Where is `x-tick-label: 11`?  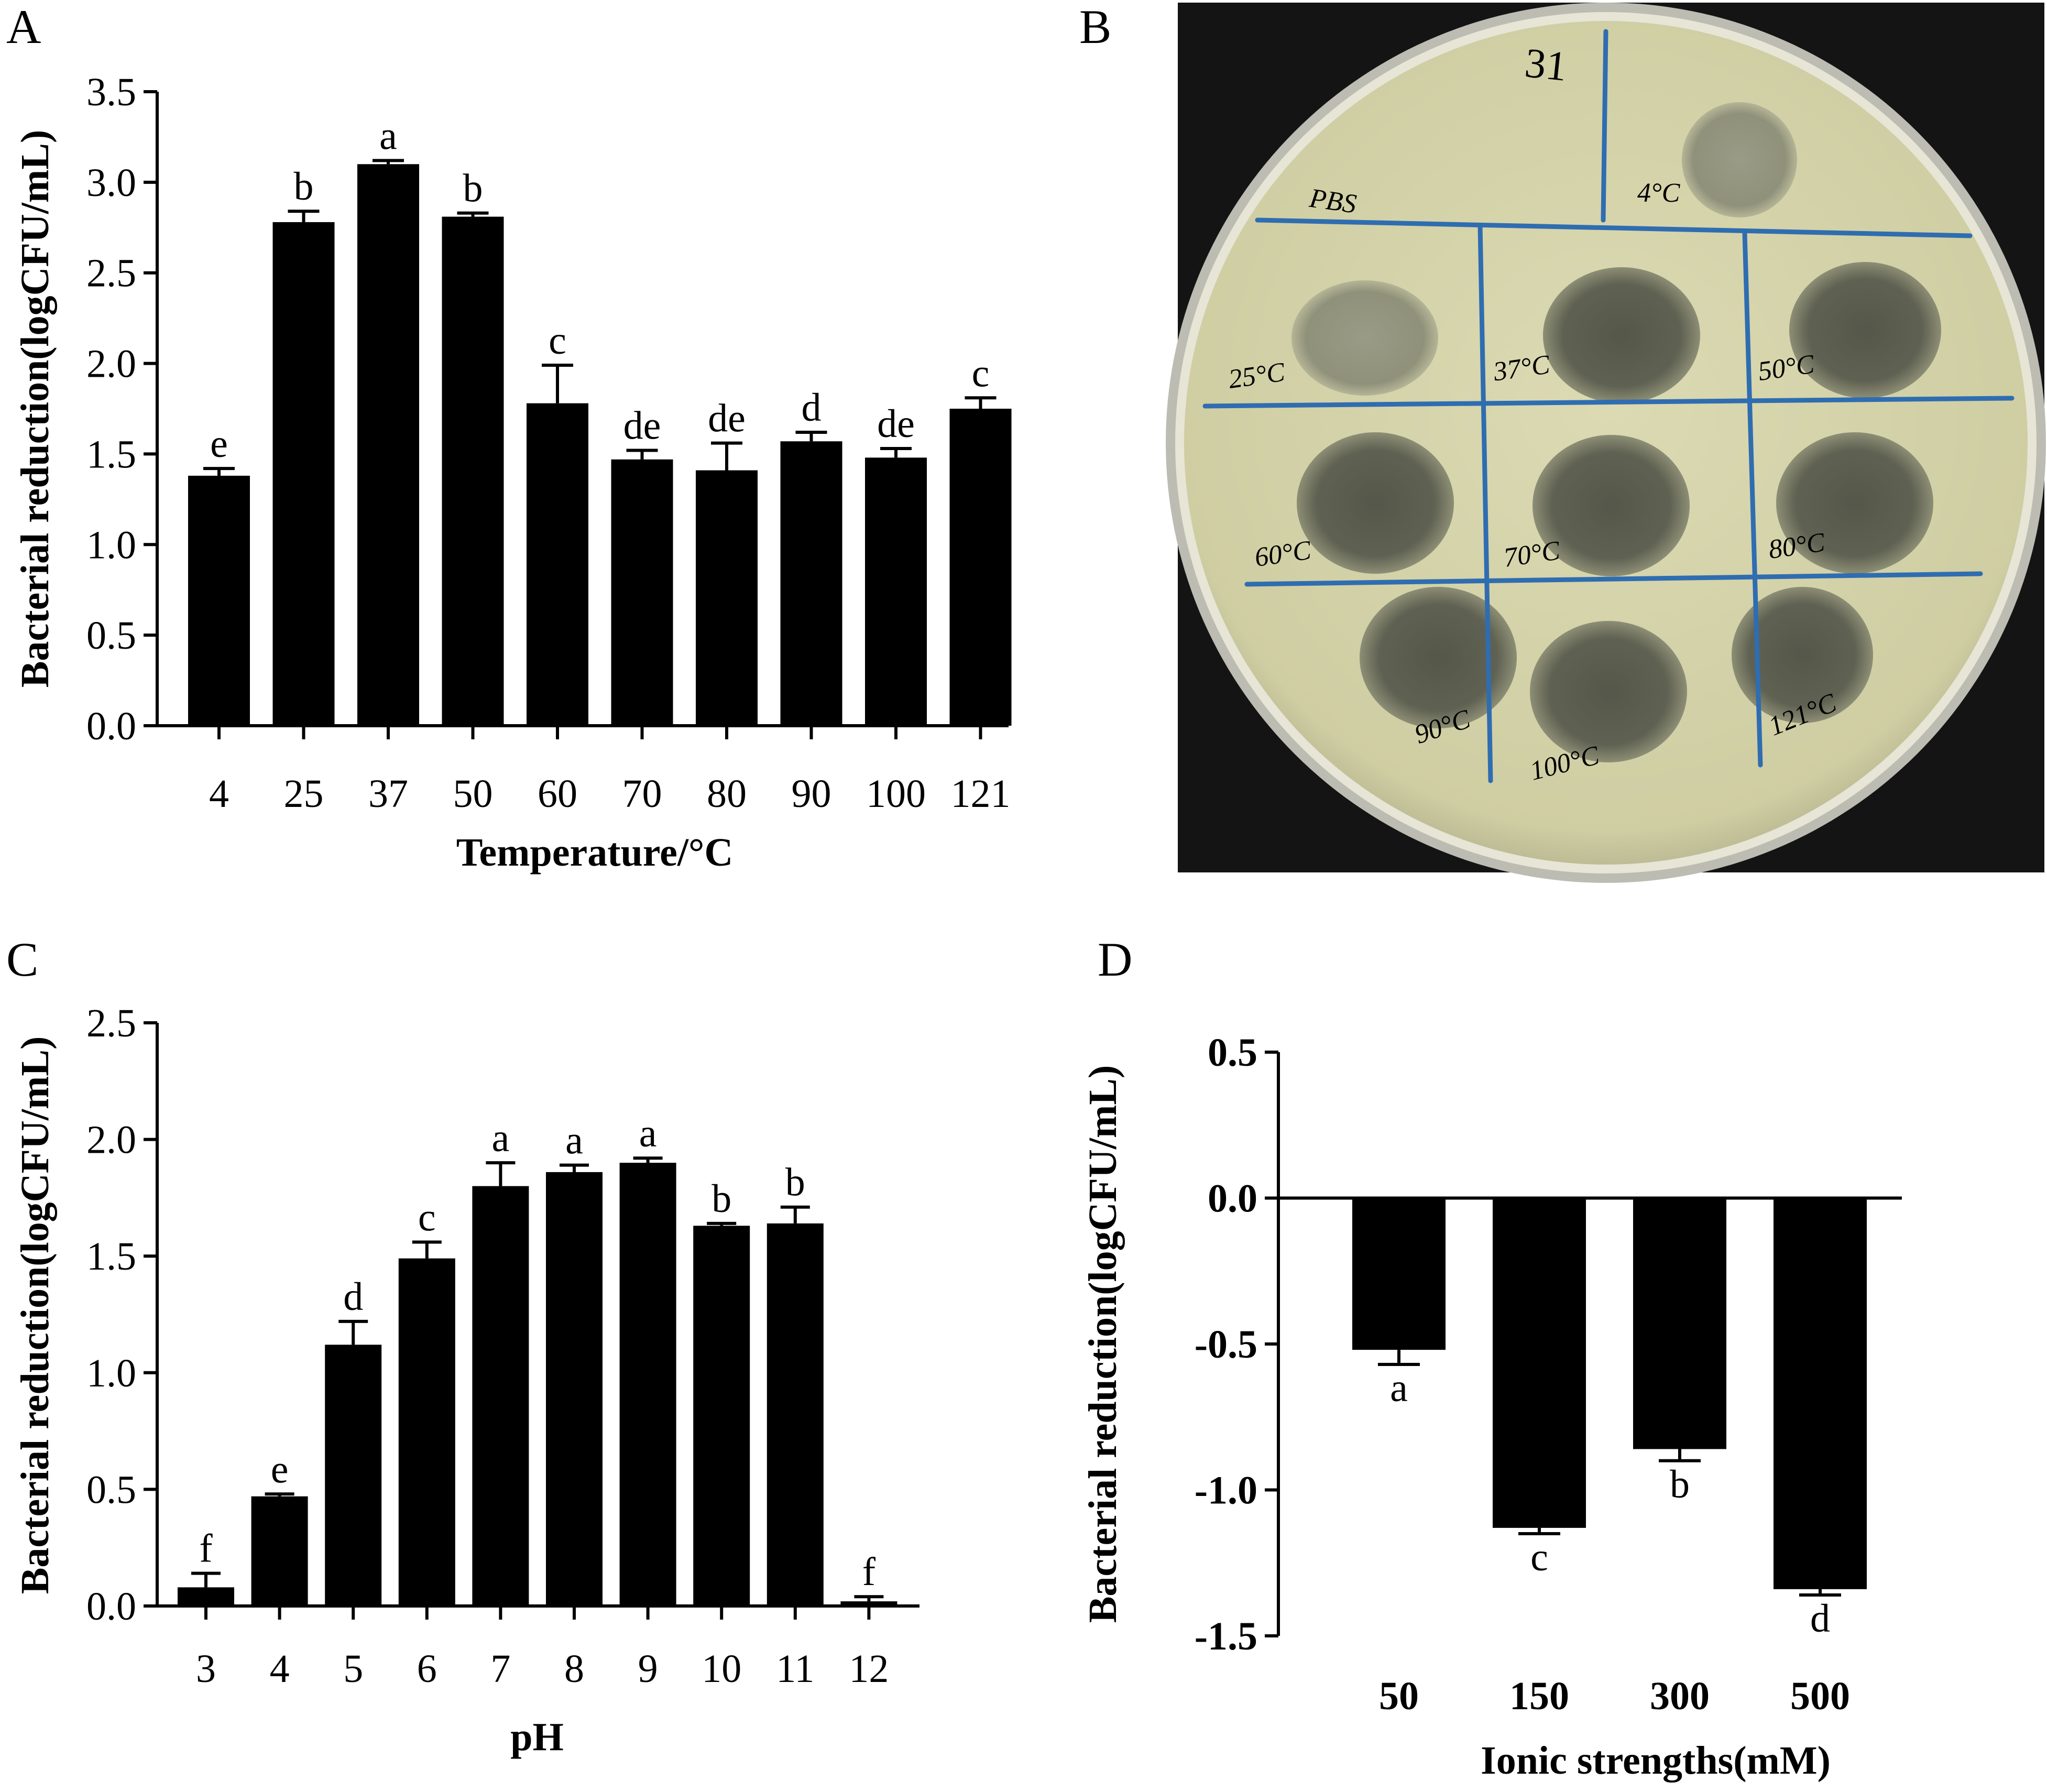
x-tick-label: 11 is located at coordinates (795, 1669).